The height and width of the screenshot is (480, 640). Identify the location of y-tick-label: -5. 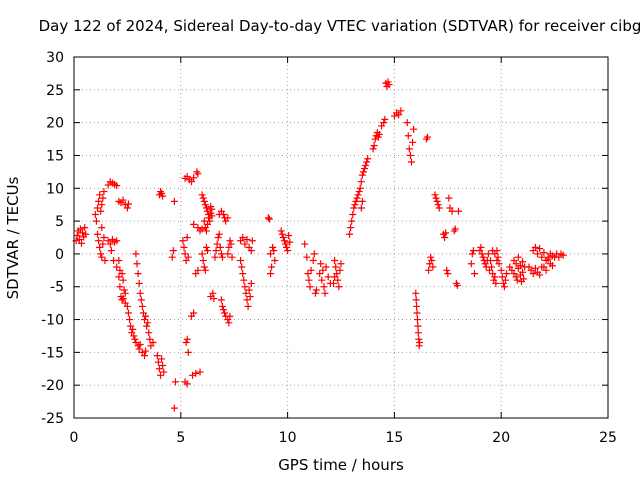
(57, 288).